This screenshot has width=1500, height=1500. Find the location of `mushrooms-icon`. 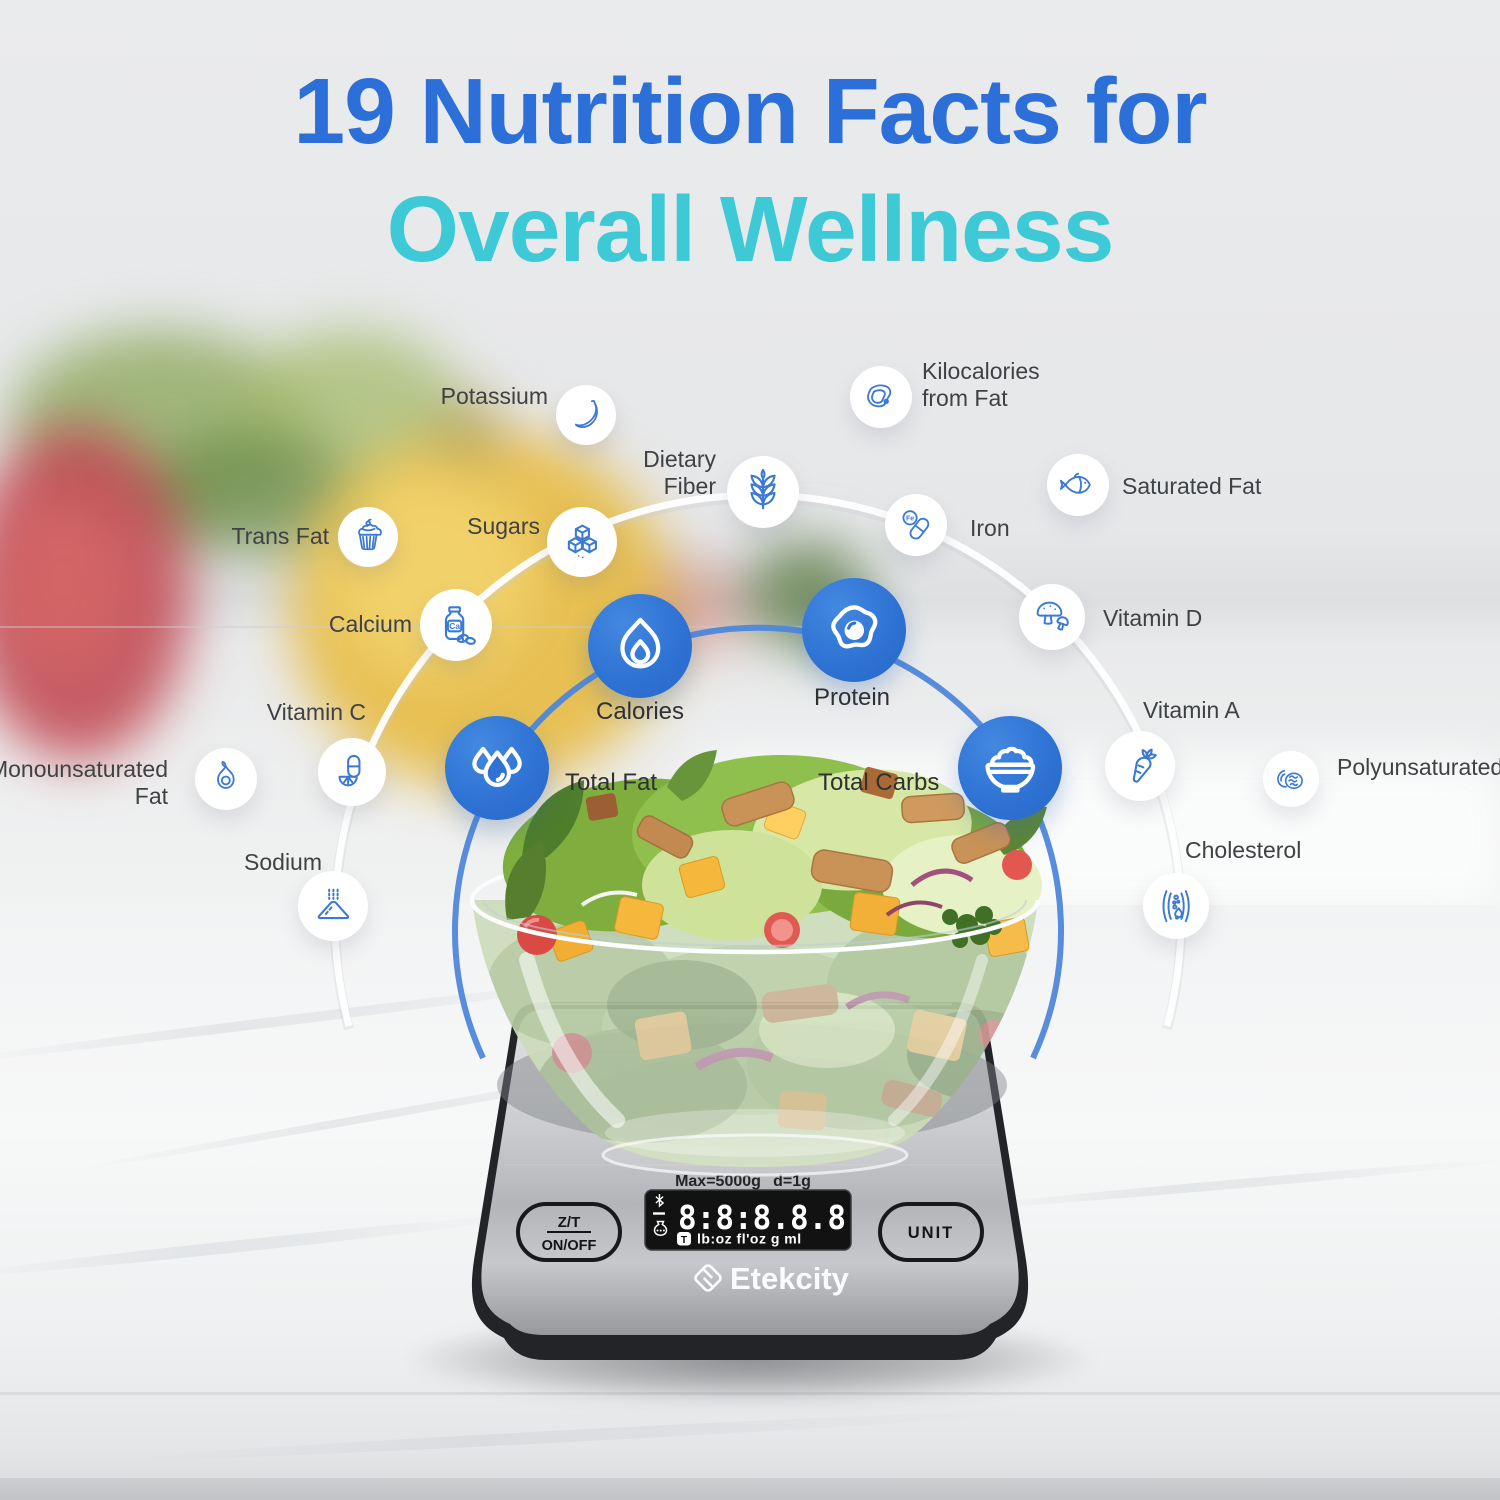

mushrooms-icon is located at coordinates (1052, 616).